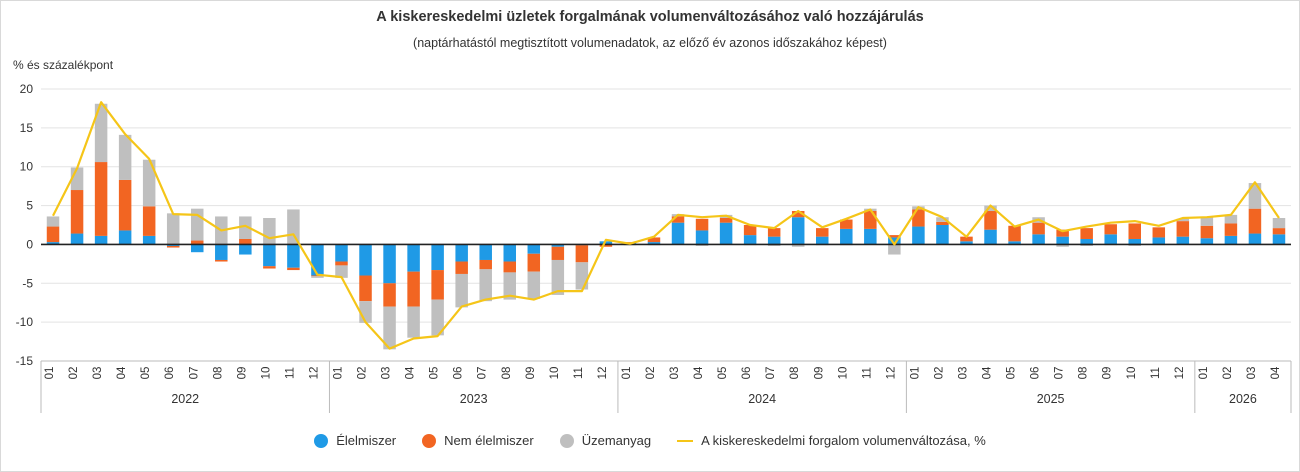 This screenshot has width=1300, height=472. I want to click on legend-item-elelmiszer: Élelmiszer, so click(355, 440).